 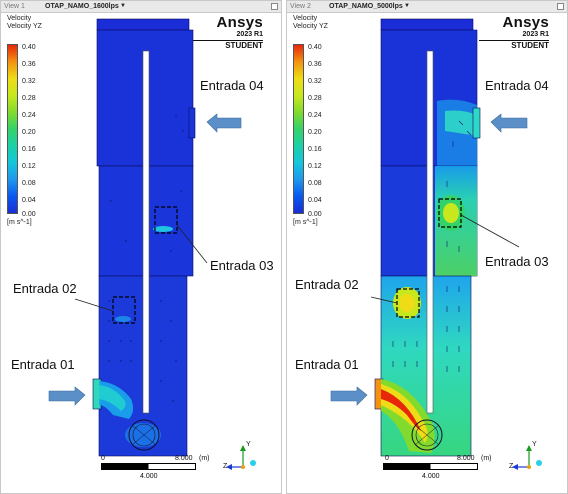 I want to click on viewport-titlebar: View 2 OTAP_NAMO_5000lps ▼, so click(x=427, y=7).